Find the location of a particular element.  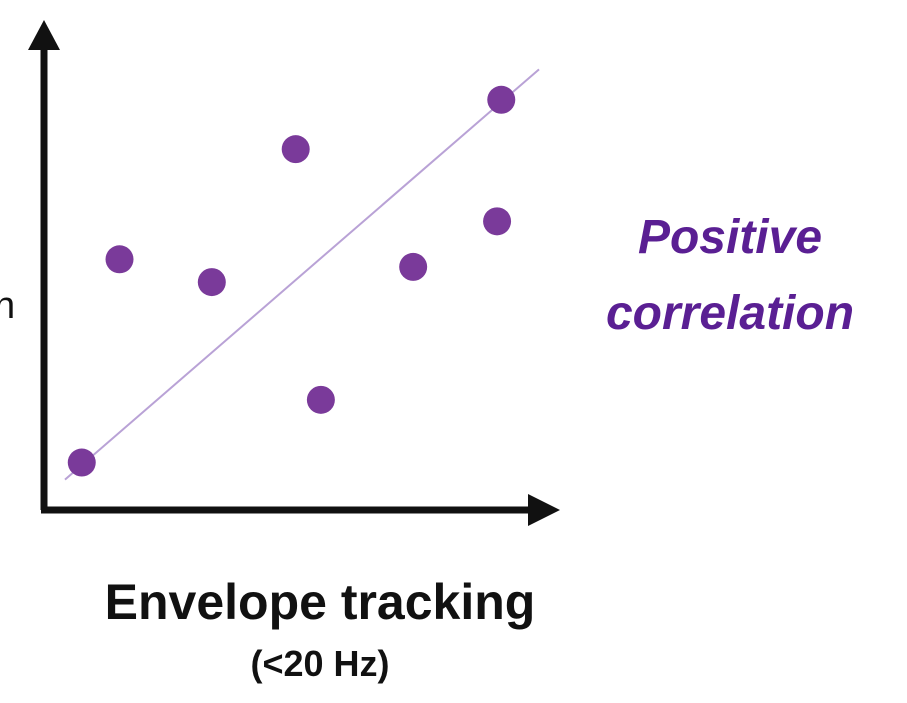

annotation-line-correlation: correlation is located at coordinates (730, 313).